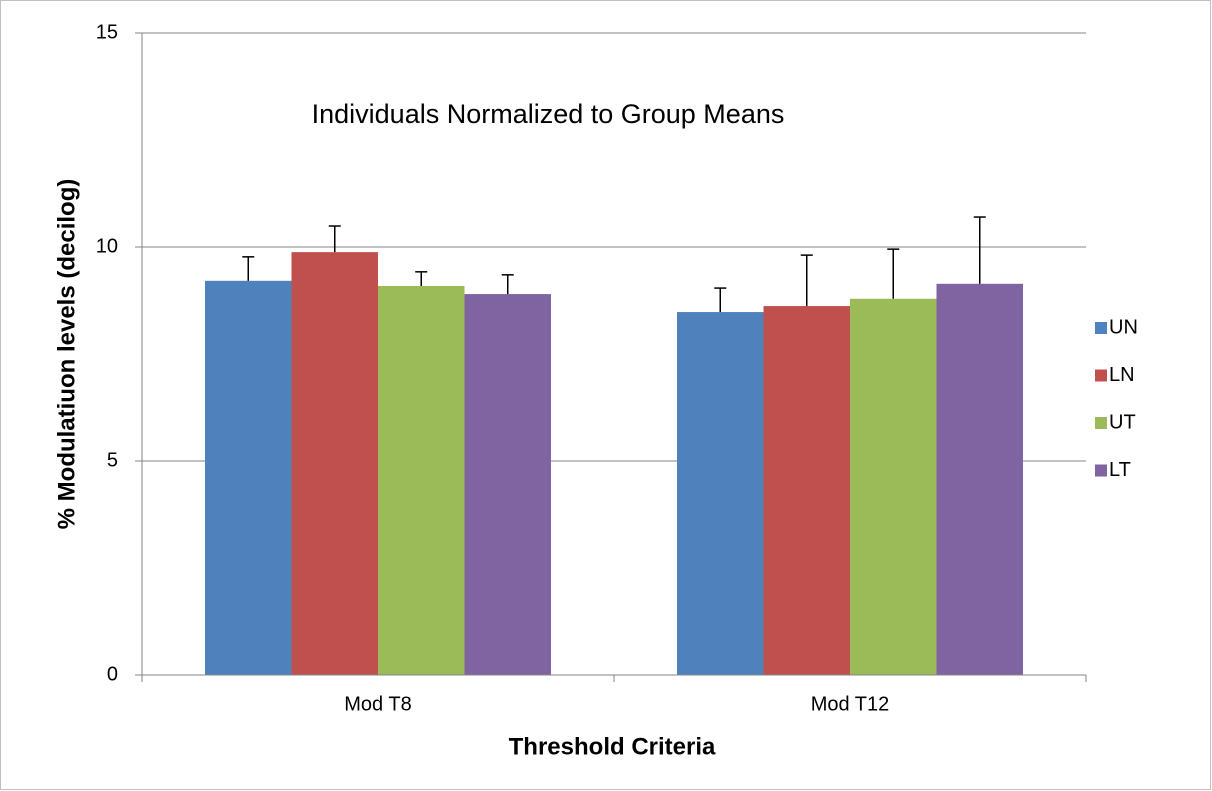  What do you see at coordinates (377, 704) in the screenshot?
I see `x-tick-label: Mod T8` at bounding box center [377, 704].